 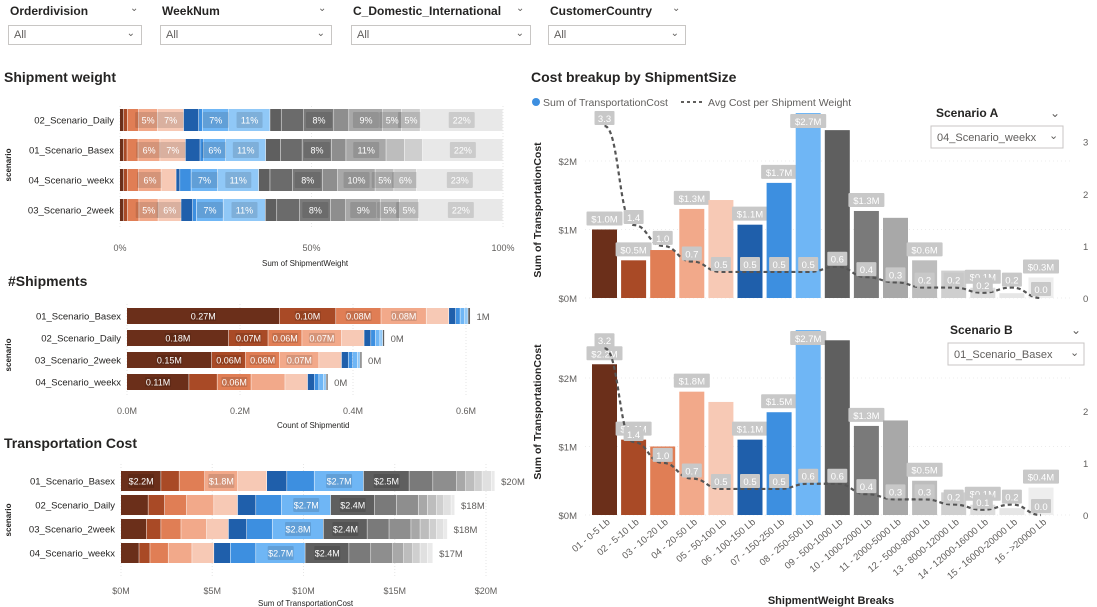 What do you see at coordinates (8, 354) in the screenshot?
I see `axis-title-y: scenario` at bounding box center [8, 354].